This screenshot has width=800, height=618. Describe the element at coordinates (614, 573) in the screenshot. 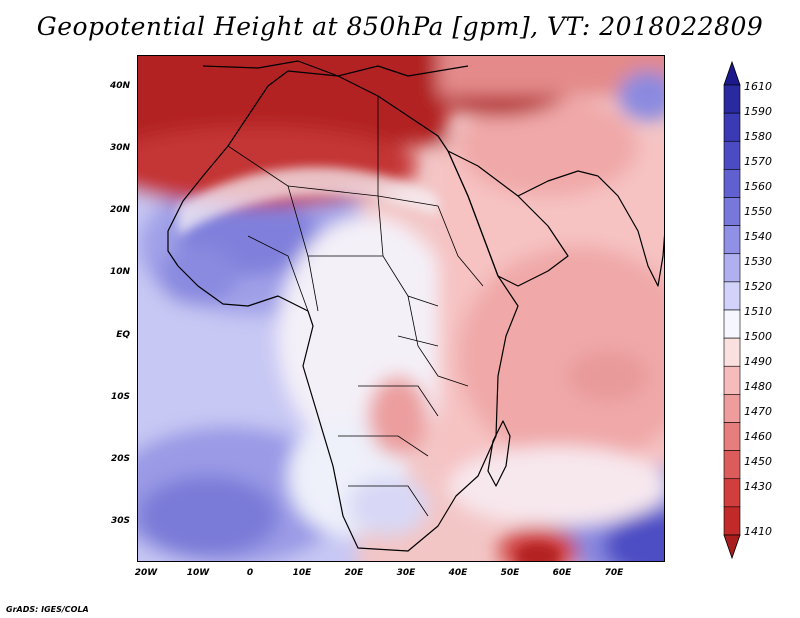

I see `lon-label-70e: 70E` at that location.